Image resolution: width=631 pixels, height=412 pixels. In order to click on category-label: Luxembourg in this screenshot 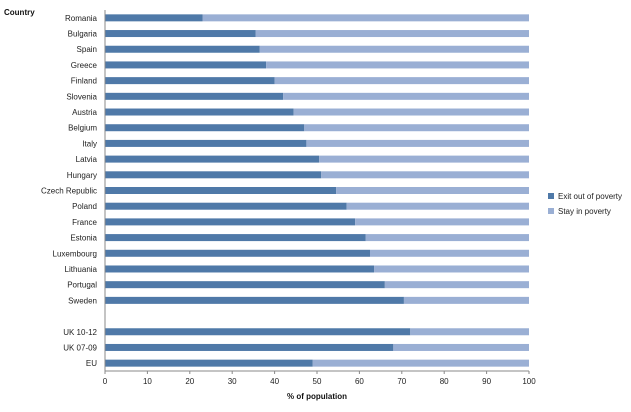, I will do `click(75, 253)`.